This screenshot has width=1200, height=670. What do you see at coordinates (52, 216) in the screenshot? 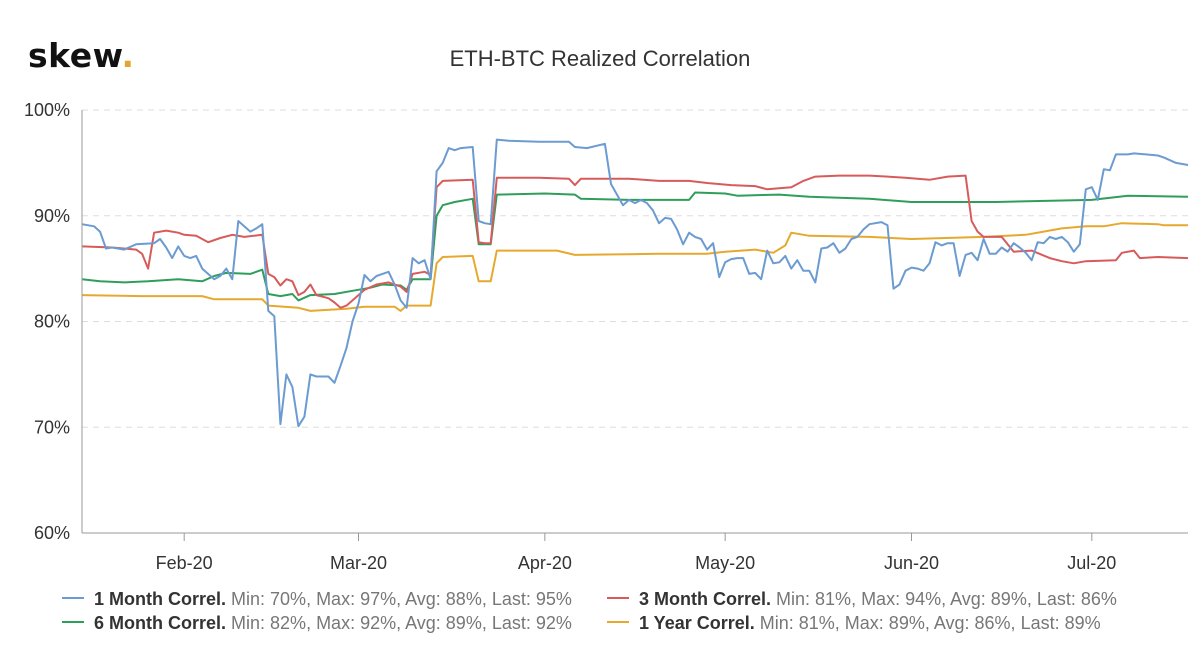
I see `y-tick-label: 90%` at bounding box center [52, 216].